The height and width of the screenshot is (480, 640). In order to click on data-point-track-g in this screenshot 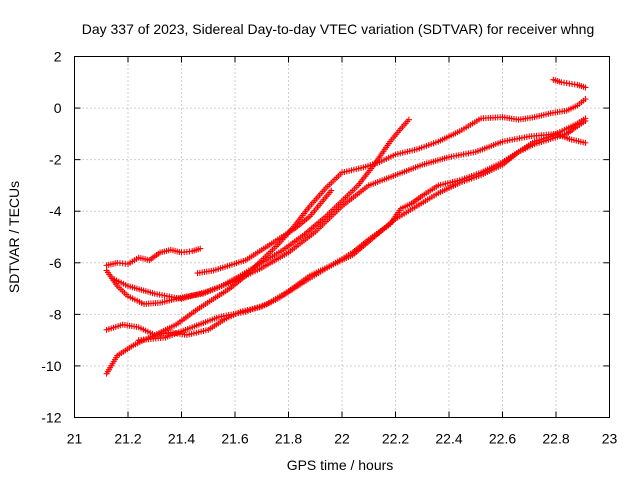, I will do `click(585, 118)`.